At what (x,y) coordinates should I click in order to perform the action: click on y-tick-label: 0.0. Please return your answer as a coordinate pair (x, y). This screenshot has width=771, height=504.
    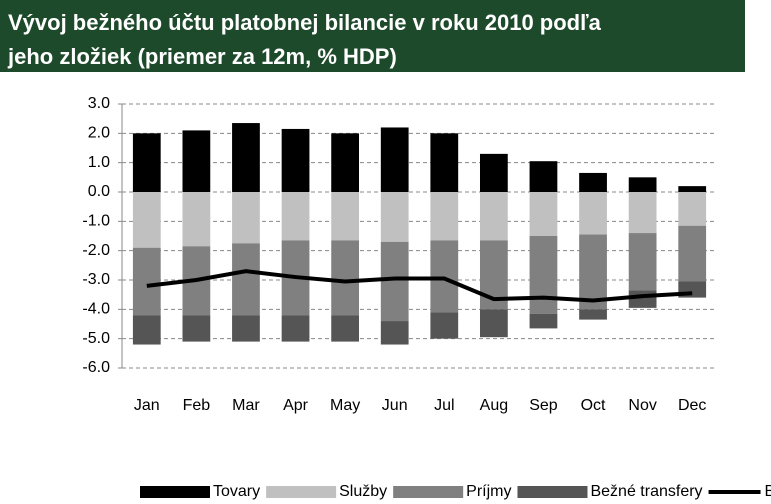
    Looking at the image, I should click on (99, 191).